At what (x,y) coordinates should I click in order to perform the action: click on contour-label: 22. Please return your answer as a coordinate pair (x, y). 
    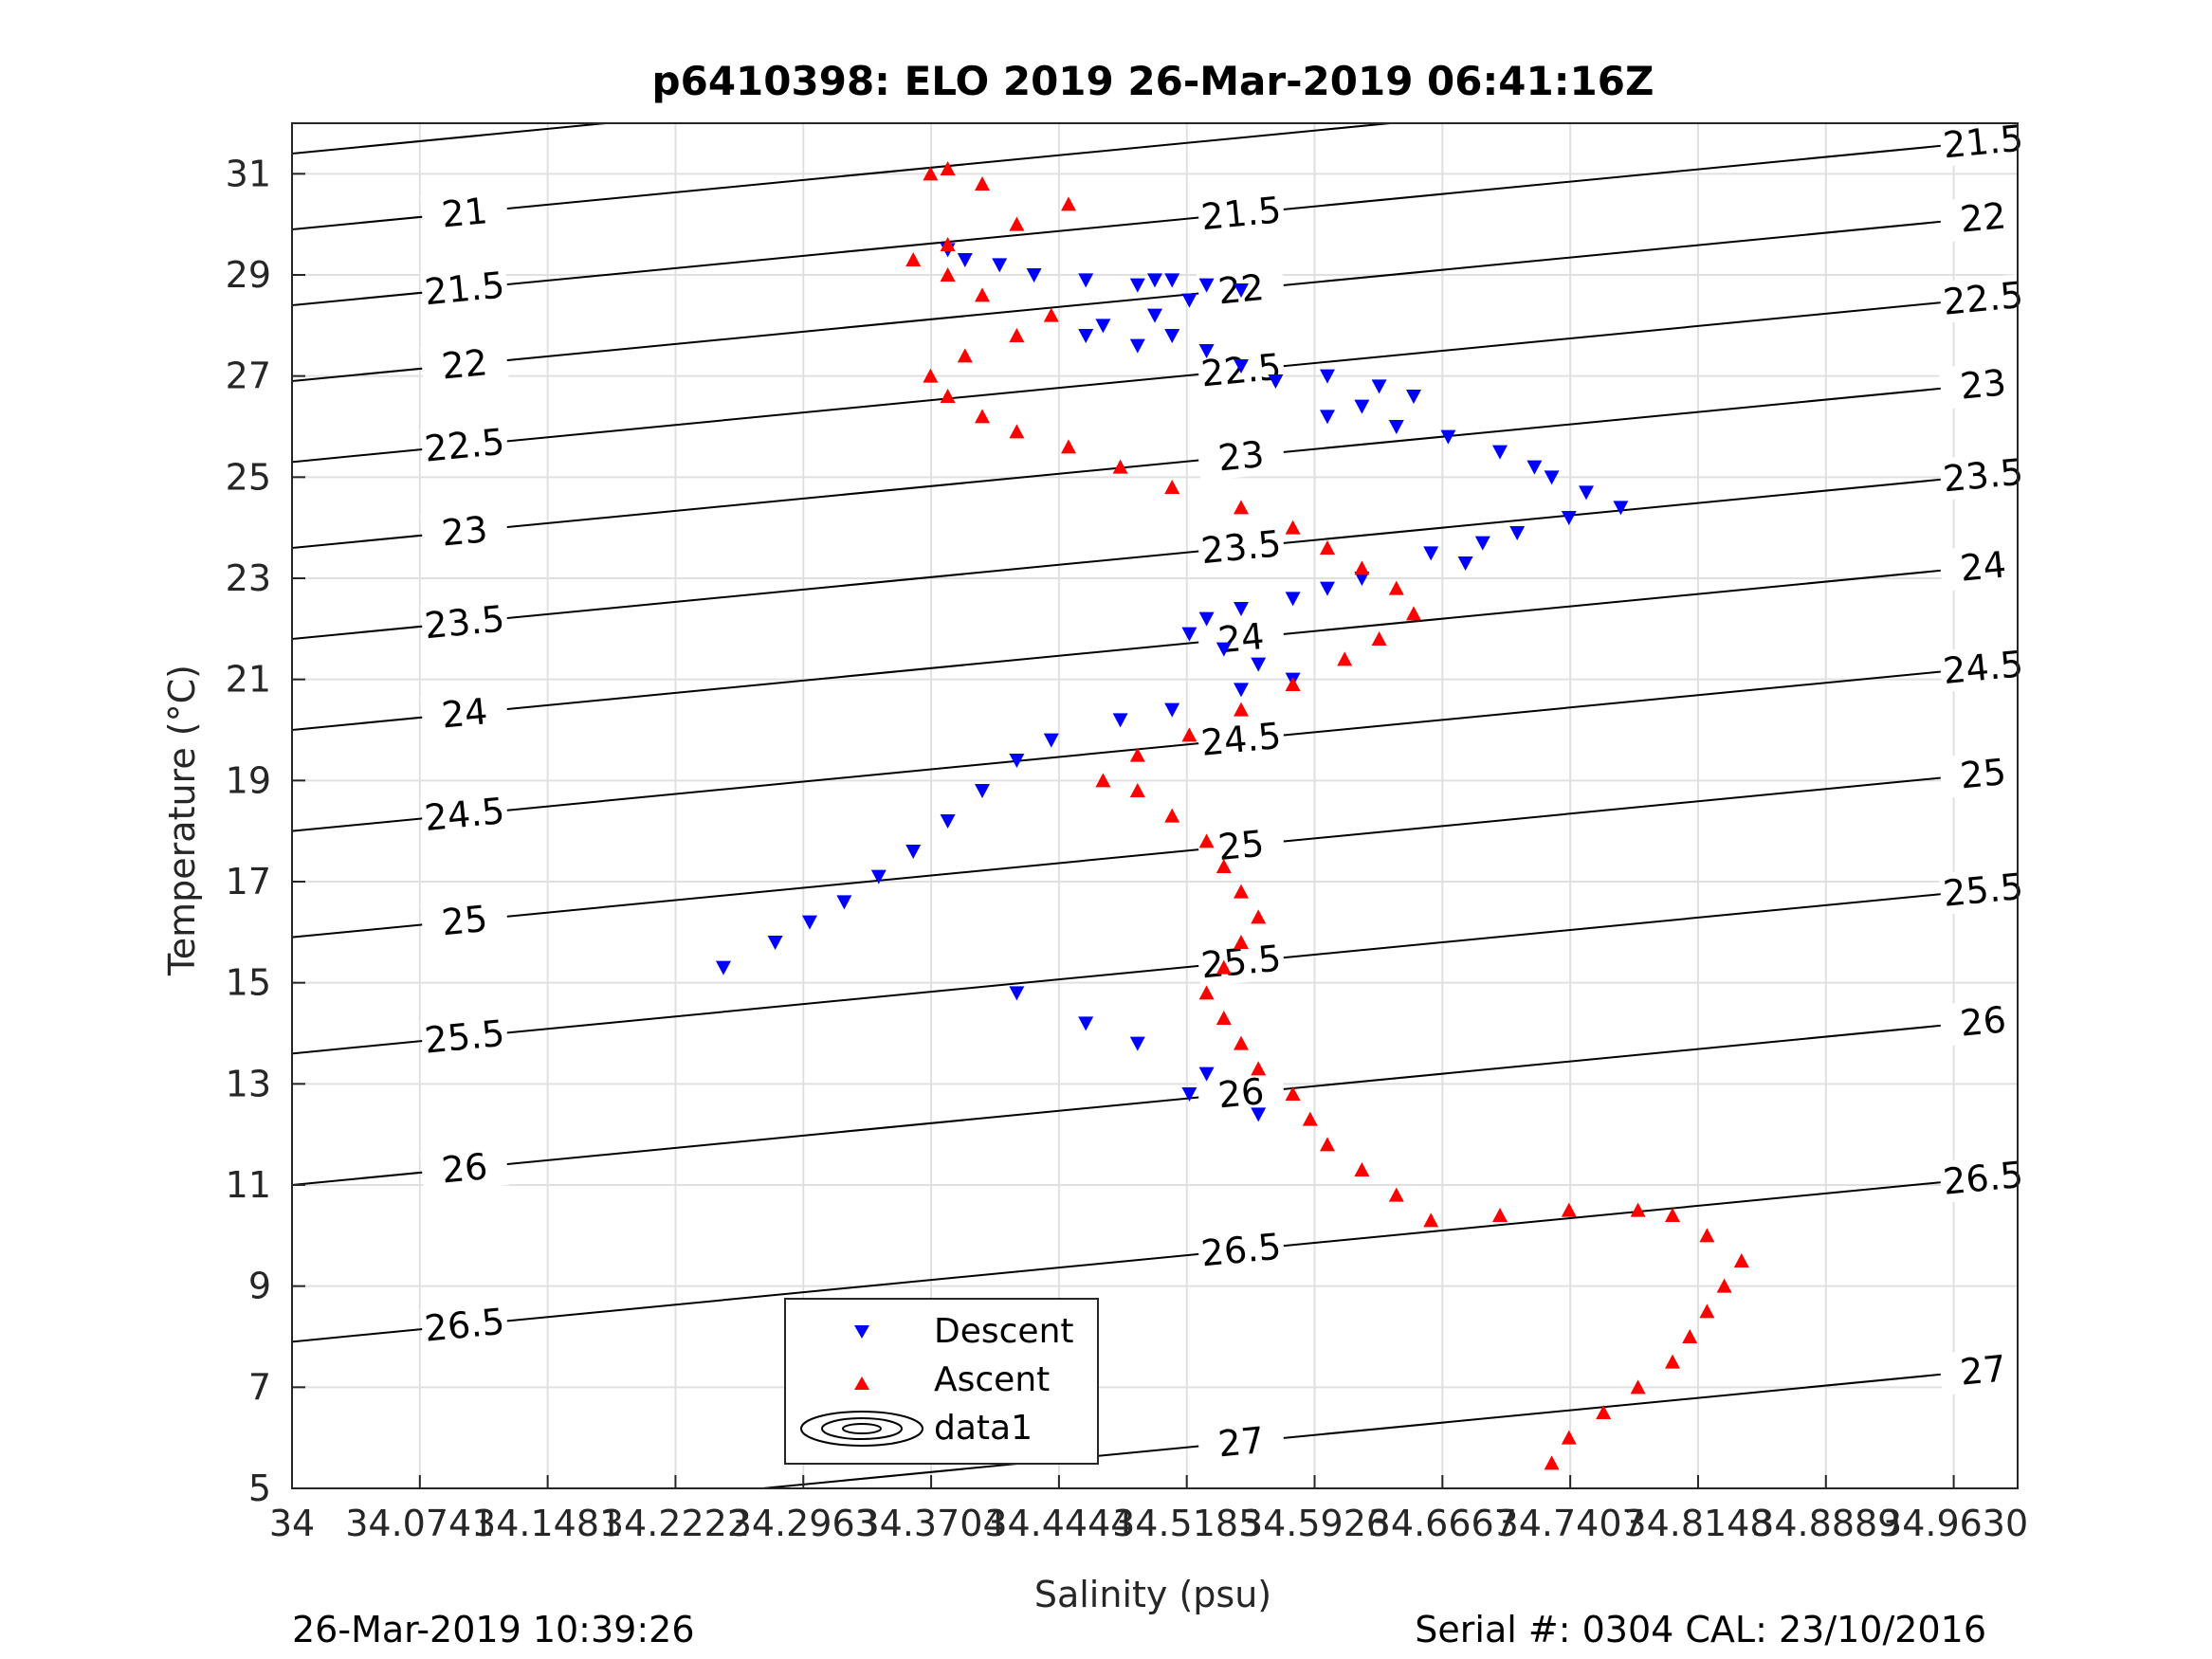
    Looking at the image, I should click on (464, 364).